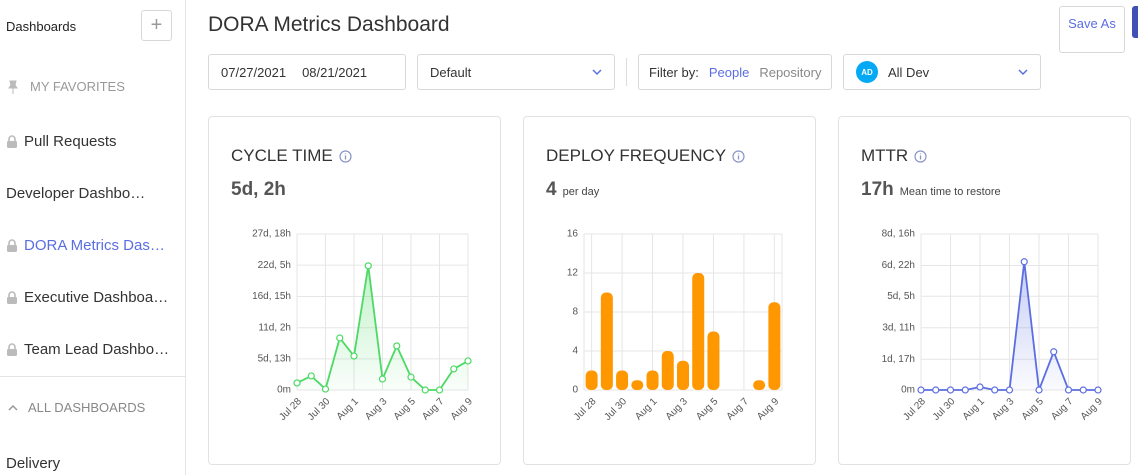  I want to click on all-dashboards-section: ALL DASHBOARDS, so click(76, 407).